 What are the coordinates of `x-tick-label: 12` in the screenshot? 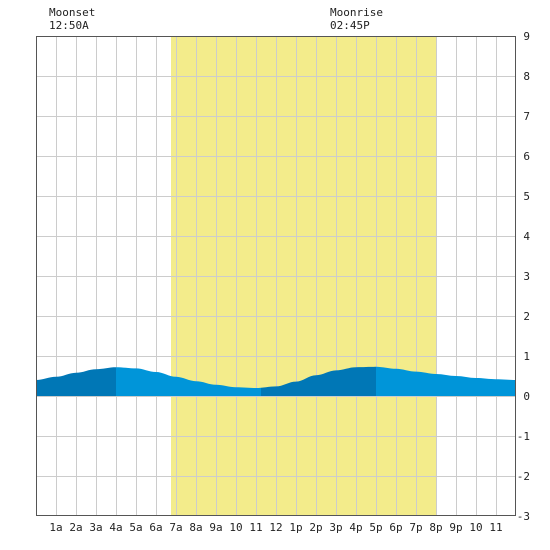 It's located at (275, 527).